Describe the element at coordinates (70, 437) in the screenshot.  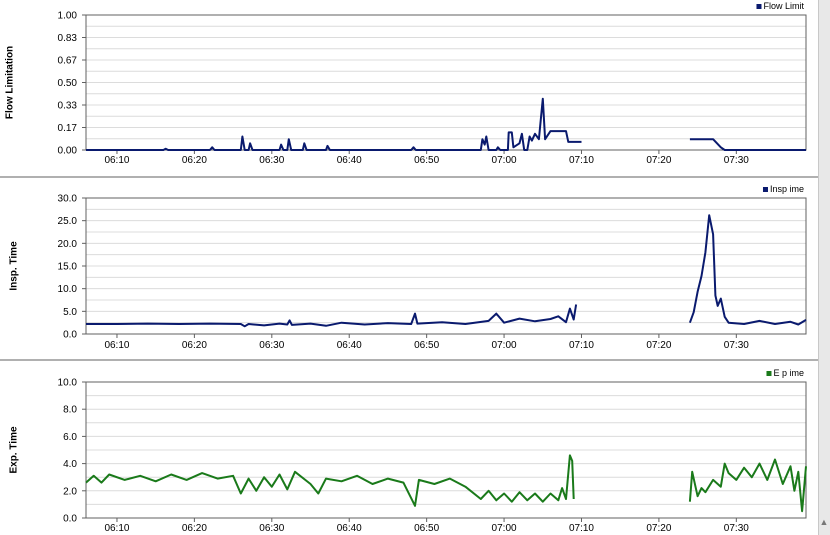
I see `ytick-label-3: 6.0` at that location.